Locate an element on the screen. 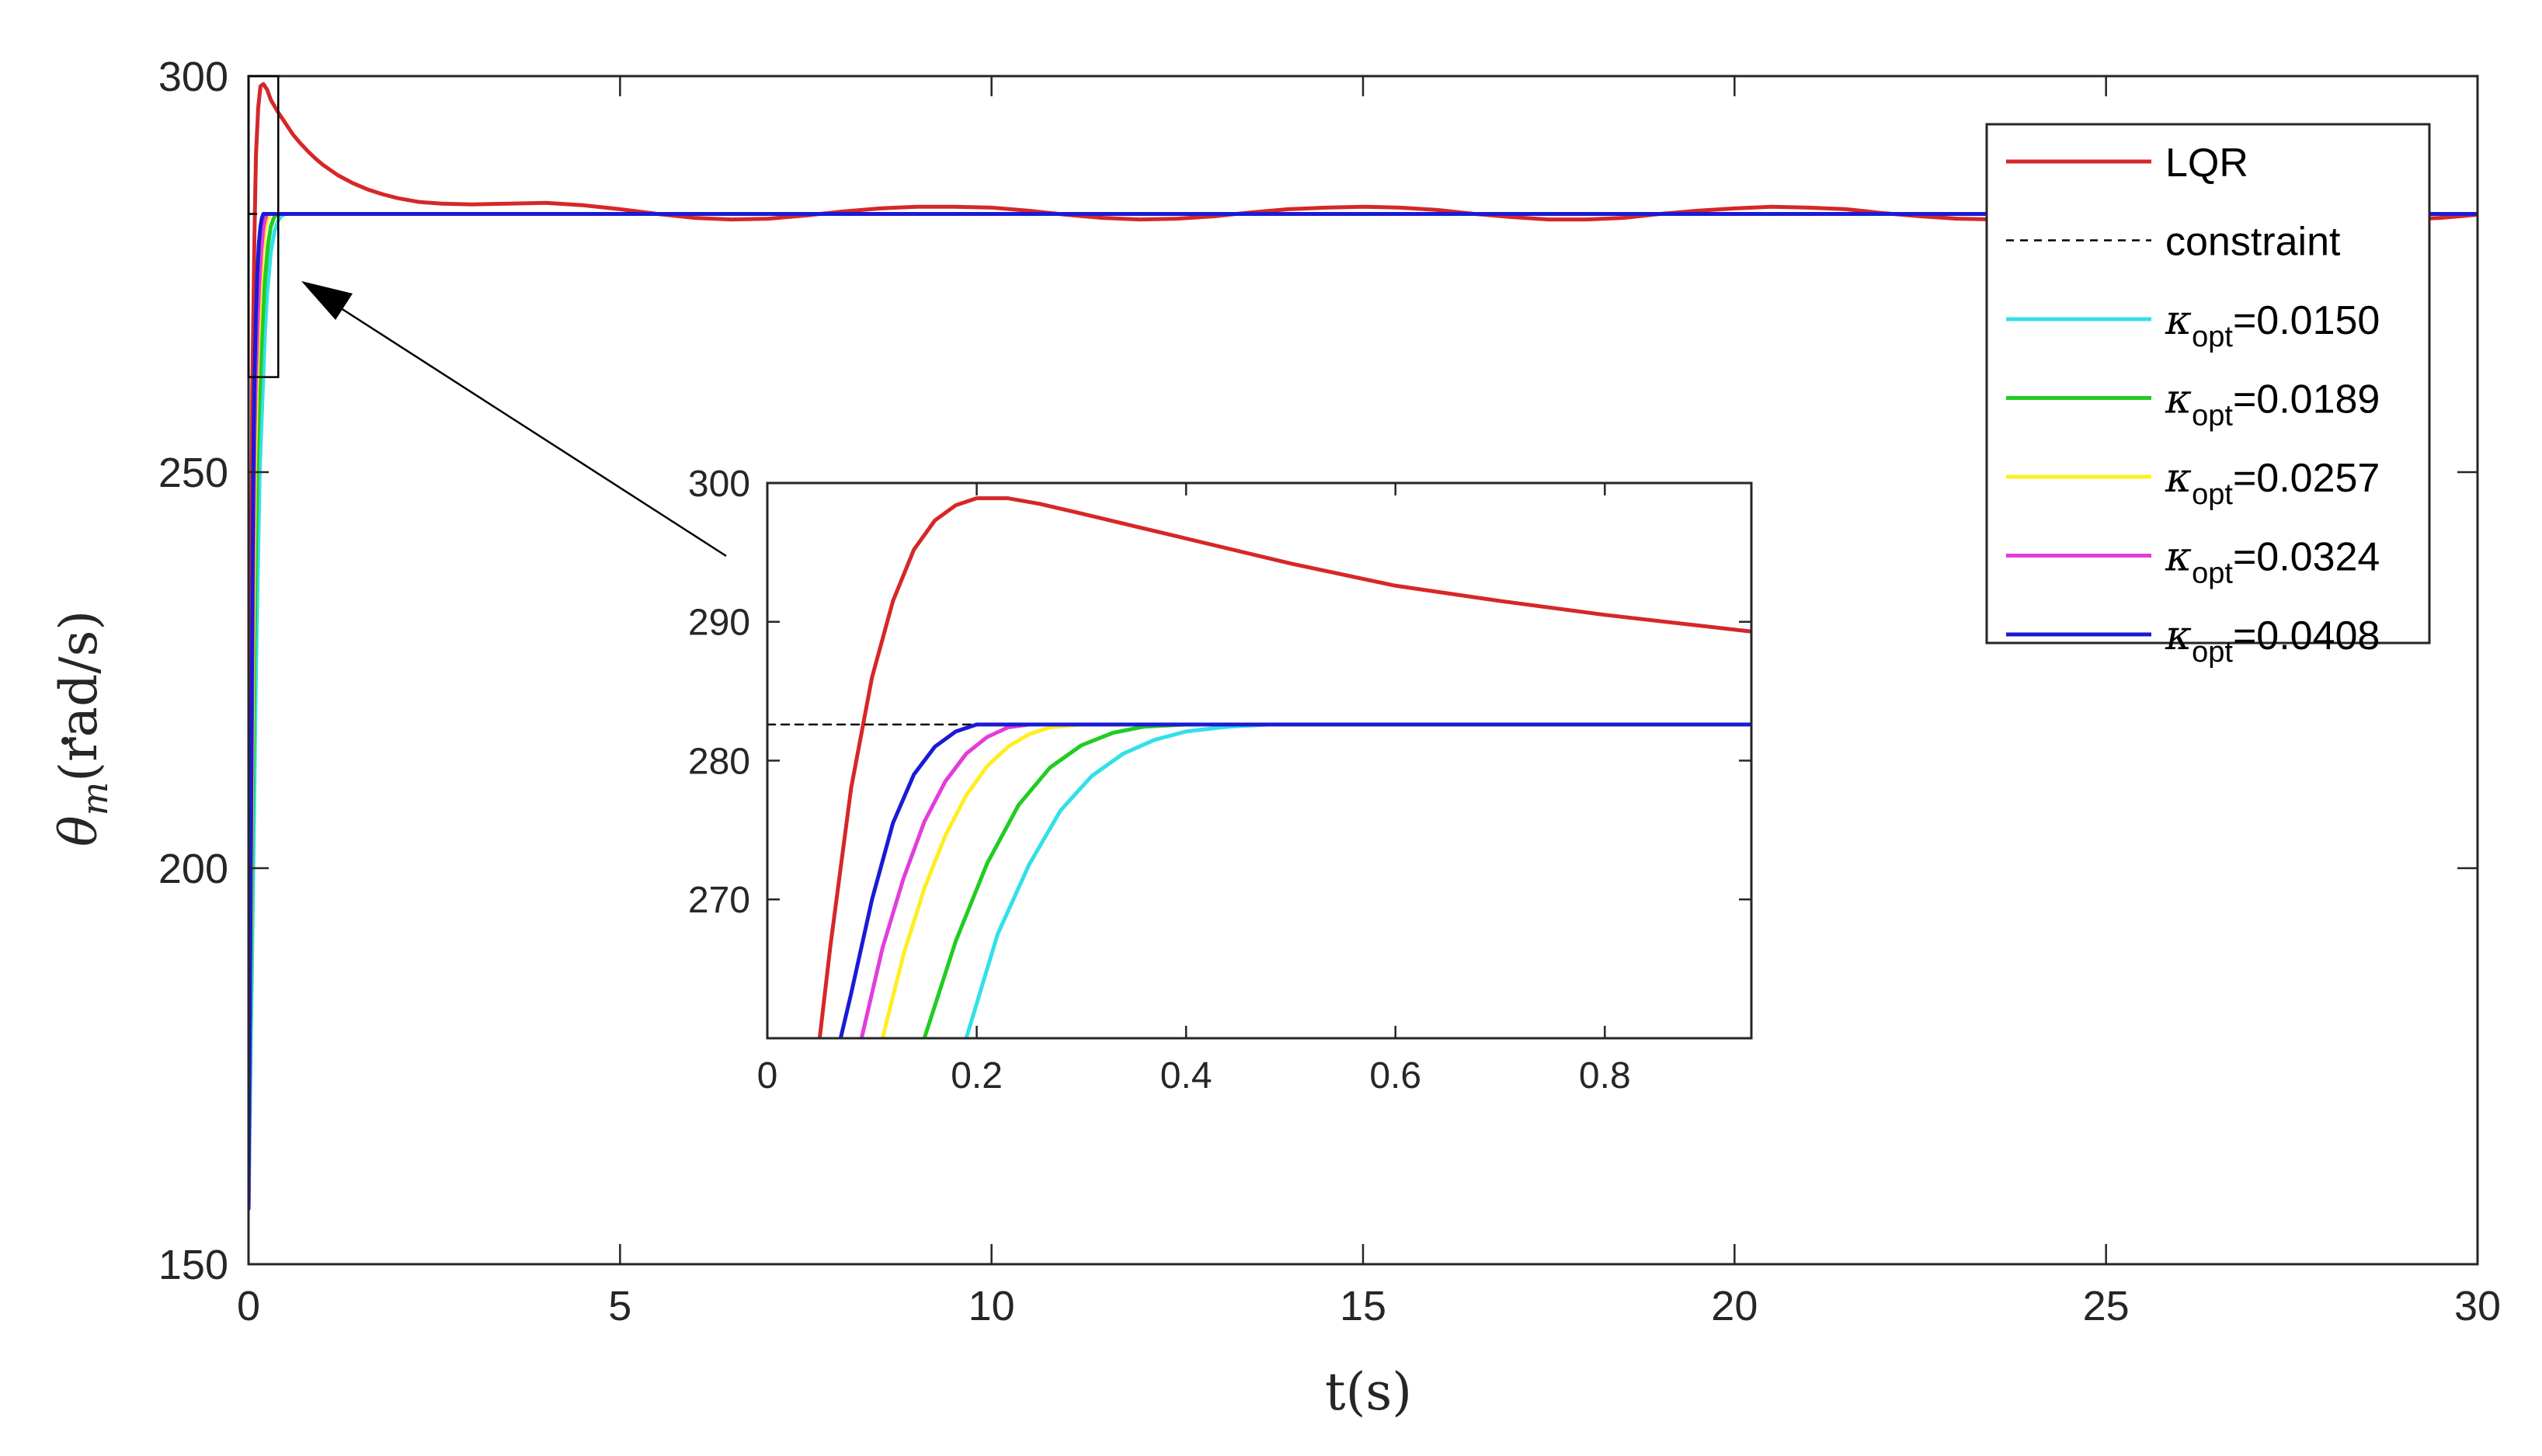 Image resolution: width=2542 pixels, height=1456 pixels. legend-kappa-value: =0.0324 is located at coordinates (2306, 557).